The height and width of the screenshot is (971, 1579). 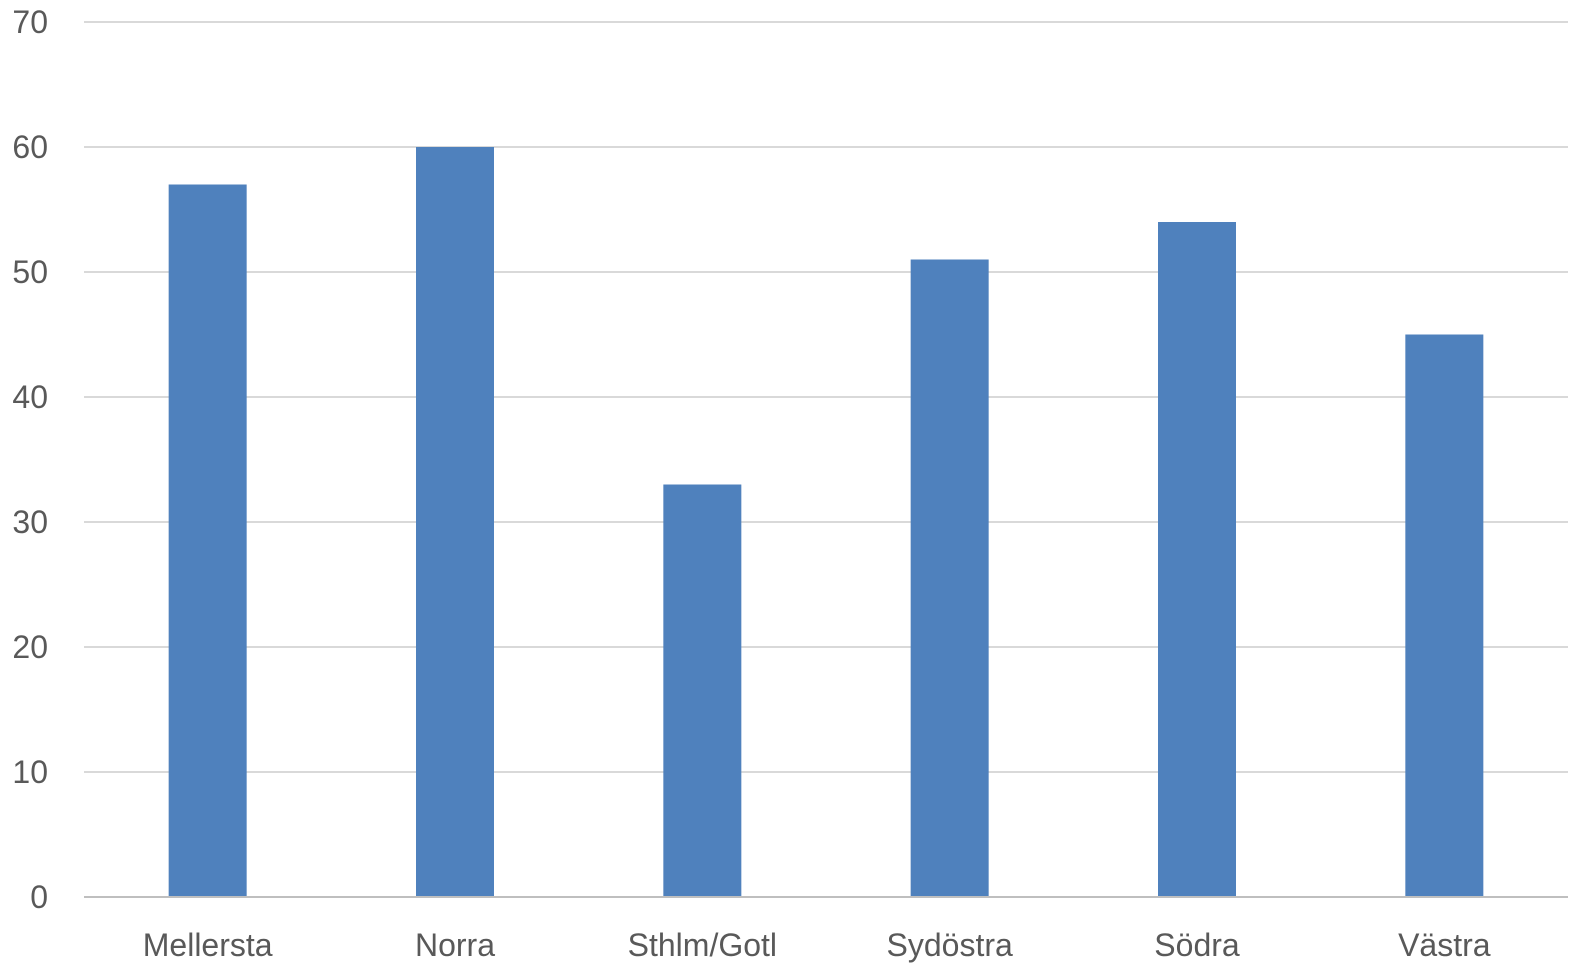 I want to click on x-category-label: Norra, so click(x=455, y=945).